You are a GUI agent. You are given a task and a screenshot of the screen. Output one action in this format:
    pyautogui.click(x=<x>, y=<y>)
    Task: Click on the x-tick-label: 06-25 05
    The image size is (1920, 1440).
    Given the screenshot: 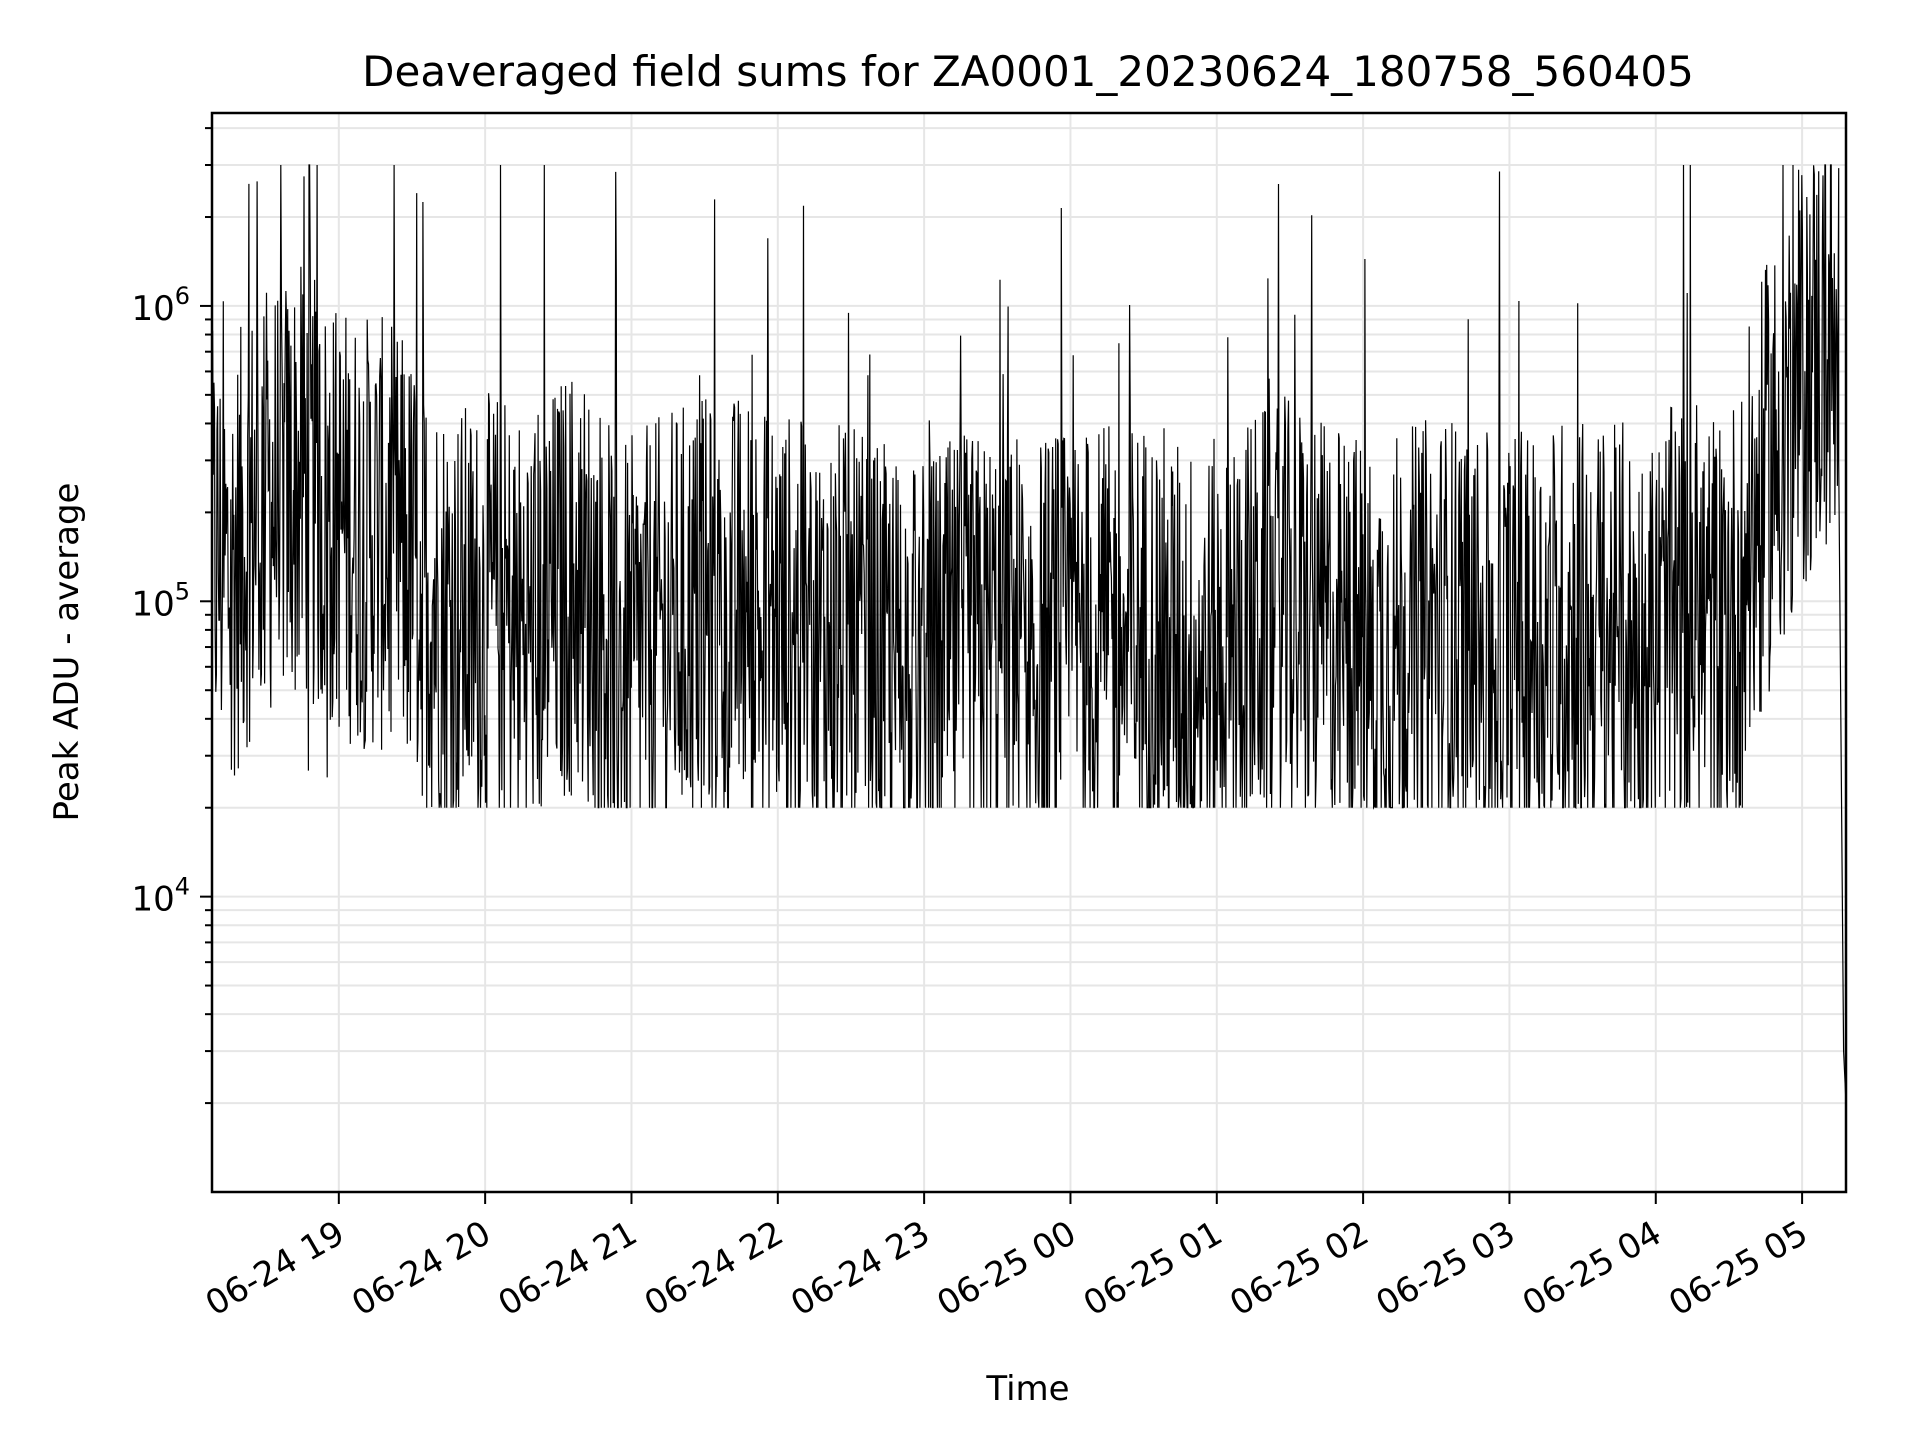 What is the action you would take?
    pyautogui.click(x=1738, y=1268)
    